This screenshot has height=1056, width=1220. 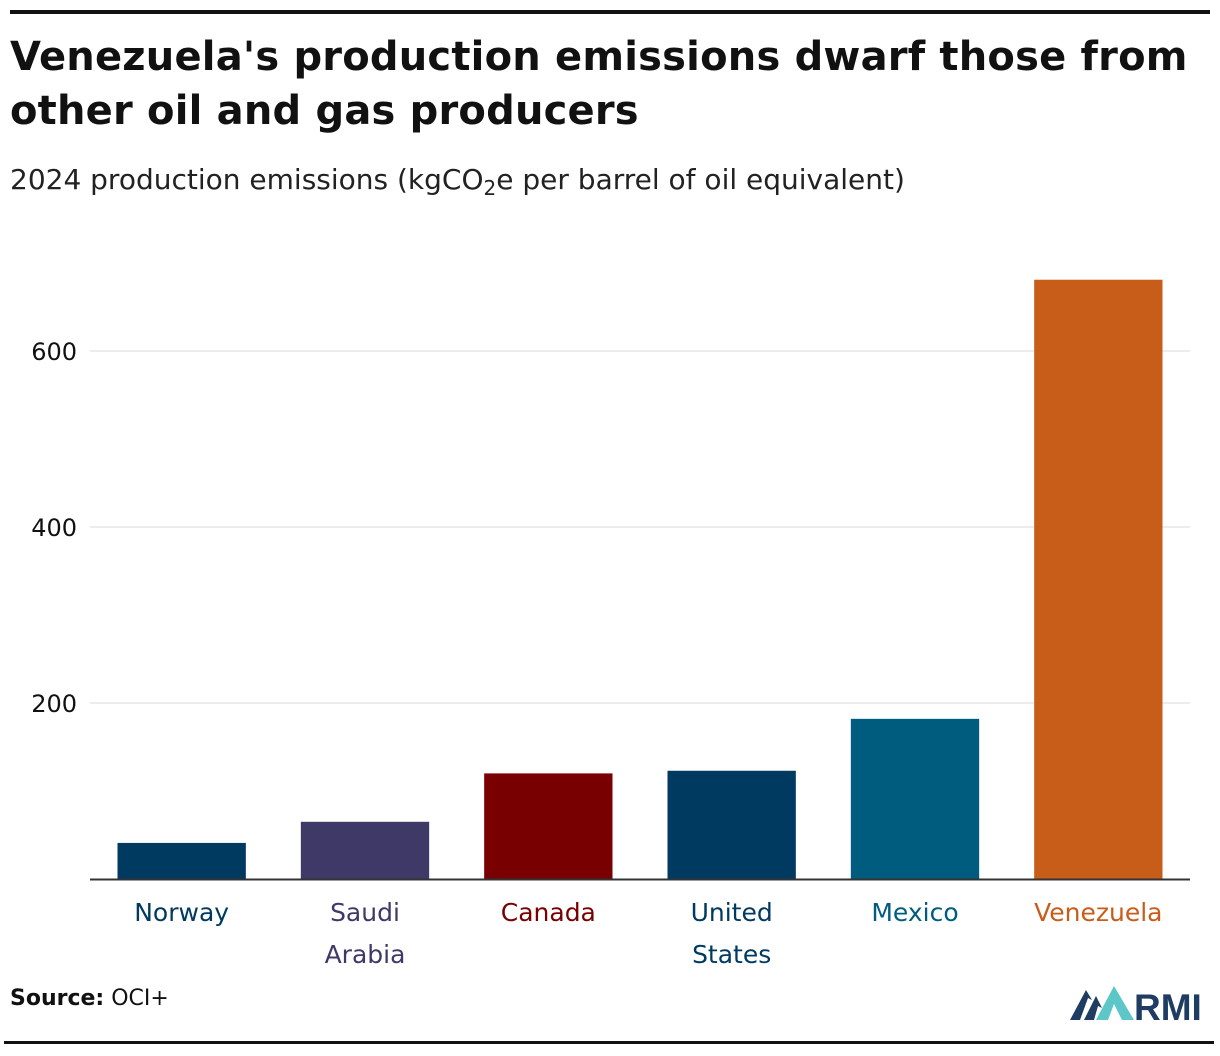 What do you see at coordinates (548, 826) in the screenshot?
I see `bar-canada` at bounding box center [548, 826].